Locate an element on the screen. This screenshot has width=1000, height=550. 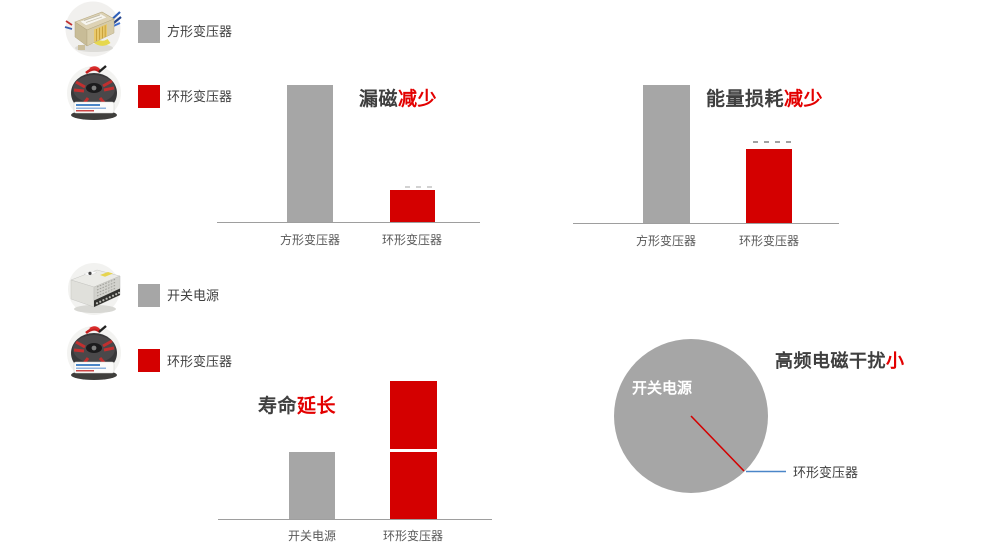
switching-power-supply-photo is located at coordinates (94, 289).